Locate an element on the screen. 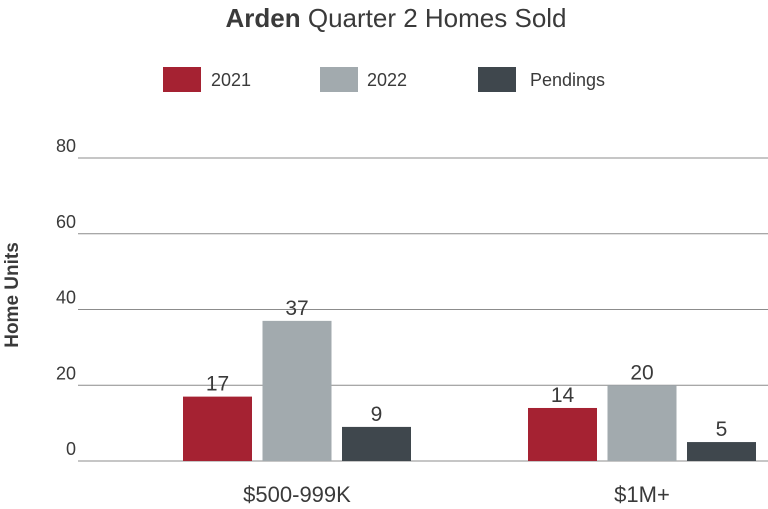 The height and width of the screenshot is (509, 768). bar-value-label: 9 is located at coordinates (377, 414).